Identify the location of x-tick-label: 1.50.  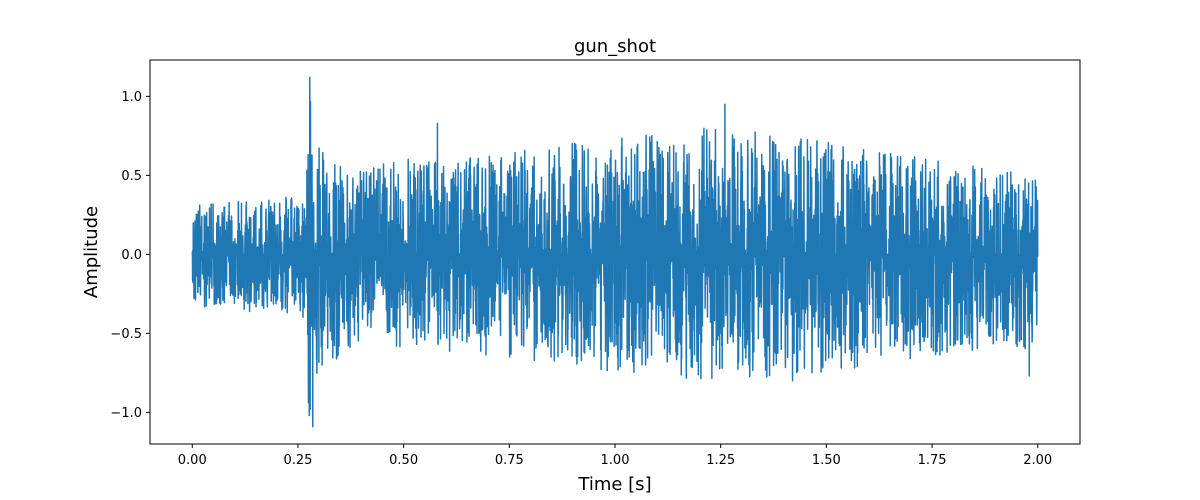
(826, 460).